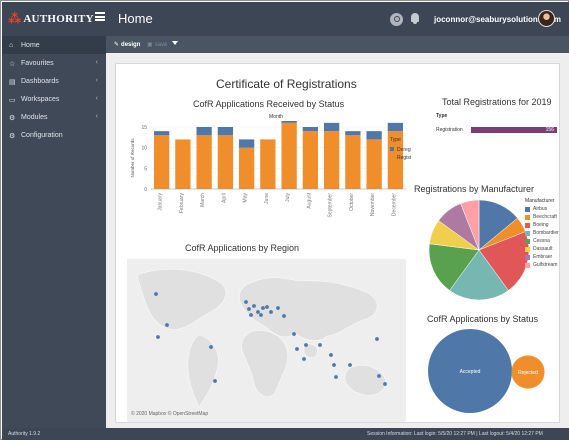 This screenshot has width=569, height=440. Describe the element at coordinates (309, 200) in the screenshot. I see `status-chart-x-tick-label: August` at that location.